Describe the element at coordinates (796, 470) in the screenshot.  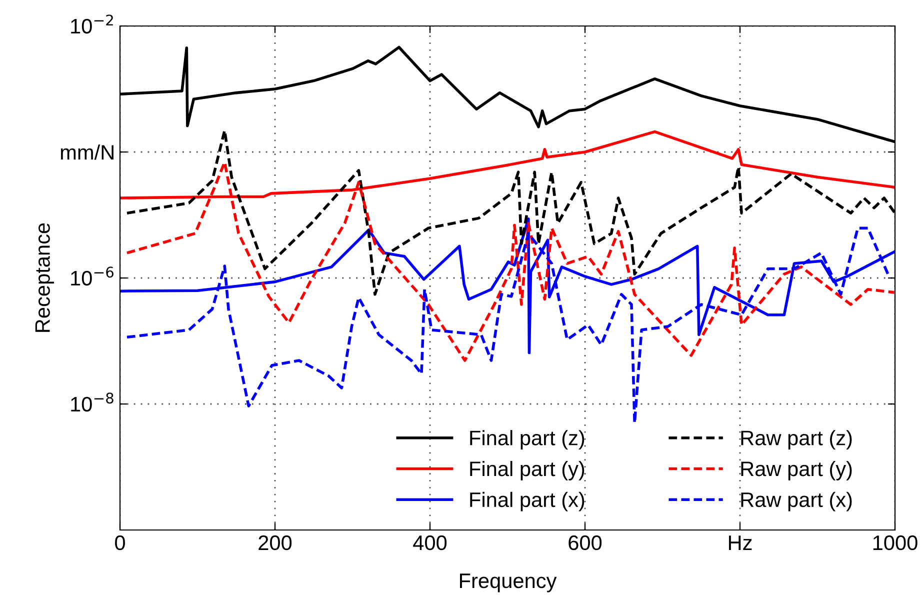
I see `legend-label: Raw part (y)` at that location.